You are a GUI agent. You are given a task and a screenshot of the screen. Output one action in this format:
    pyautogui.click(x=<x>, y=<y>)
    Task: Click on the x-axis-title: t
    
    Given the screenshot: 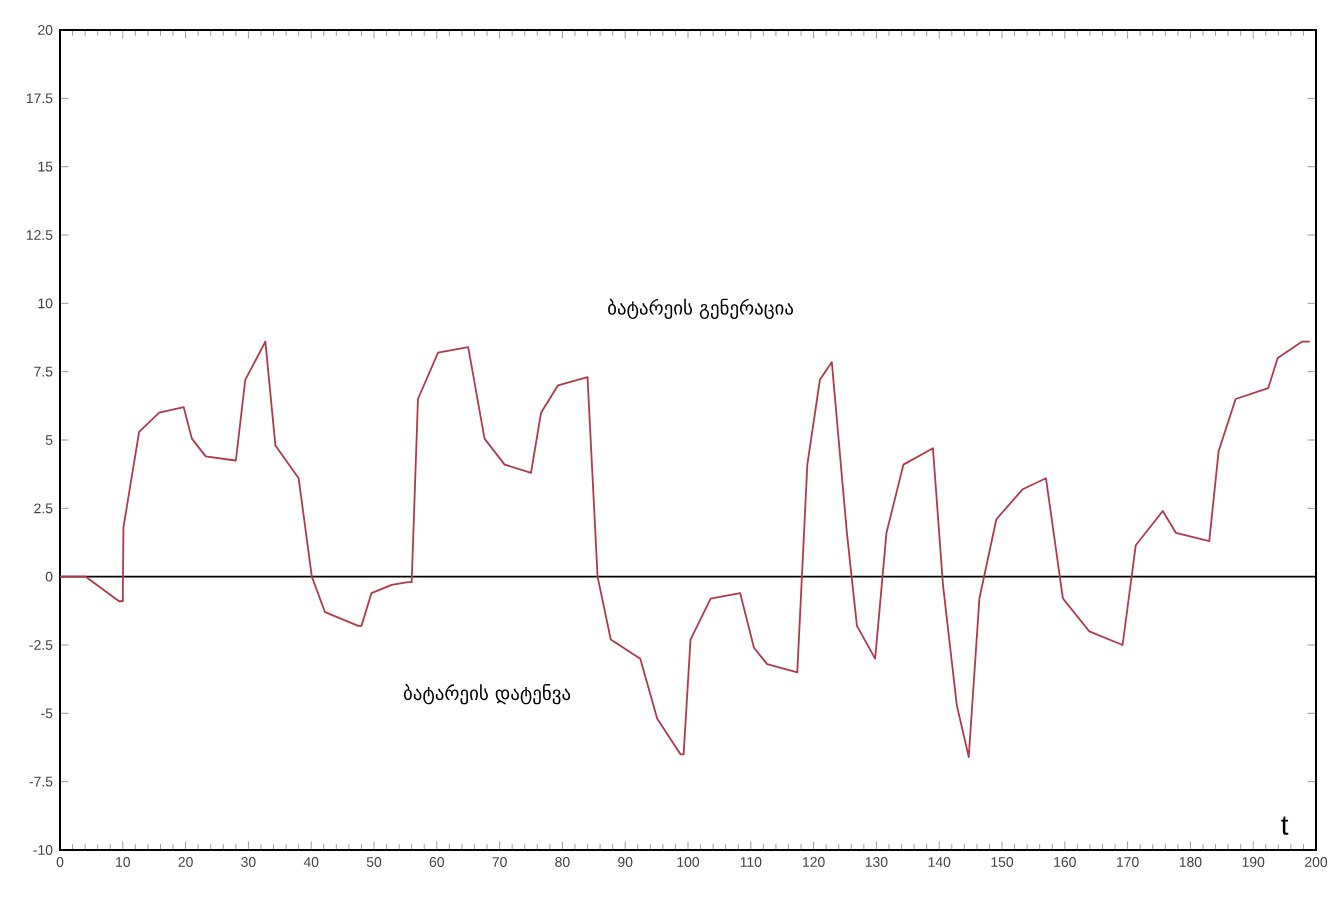 What is the action you would take?
    pyautogui.click(x=1285, y=825)
    